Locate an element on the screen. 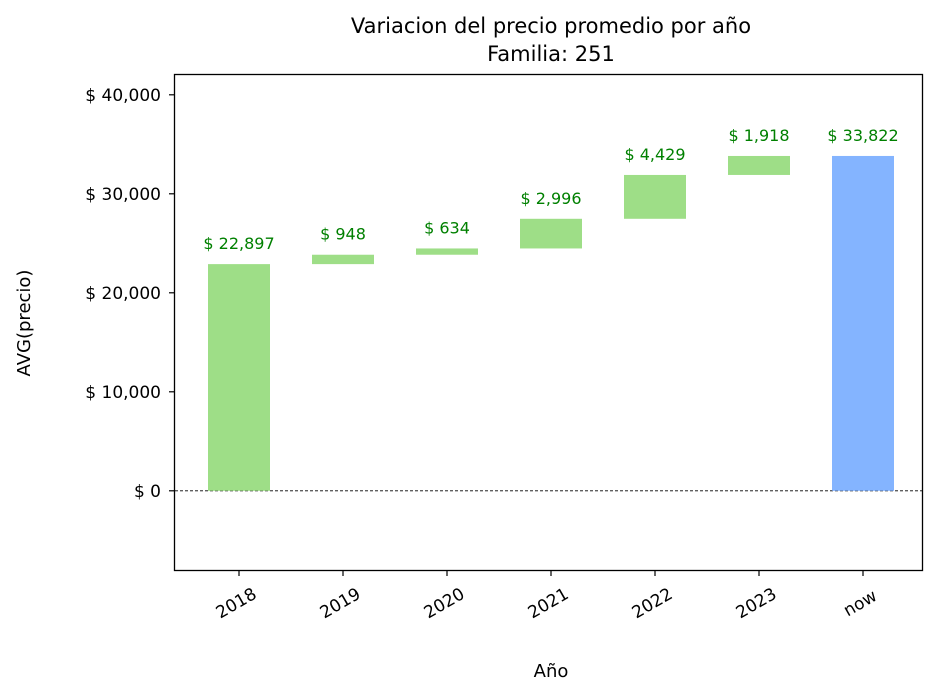 Image resolution: width=943 pixels, height=696 pixels. bar-value-label: $ 33,822 is located at coordinates (862, 135).